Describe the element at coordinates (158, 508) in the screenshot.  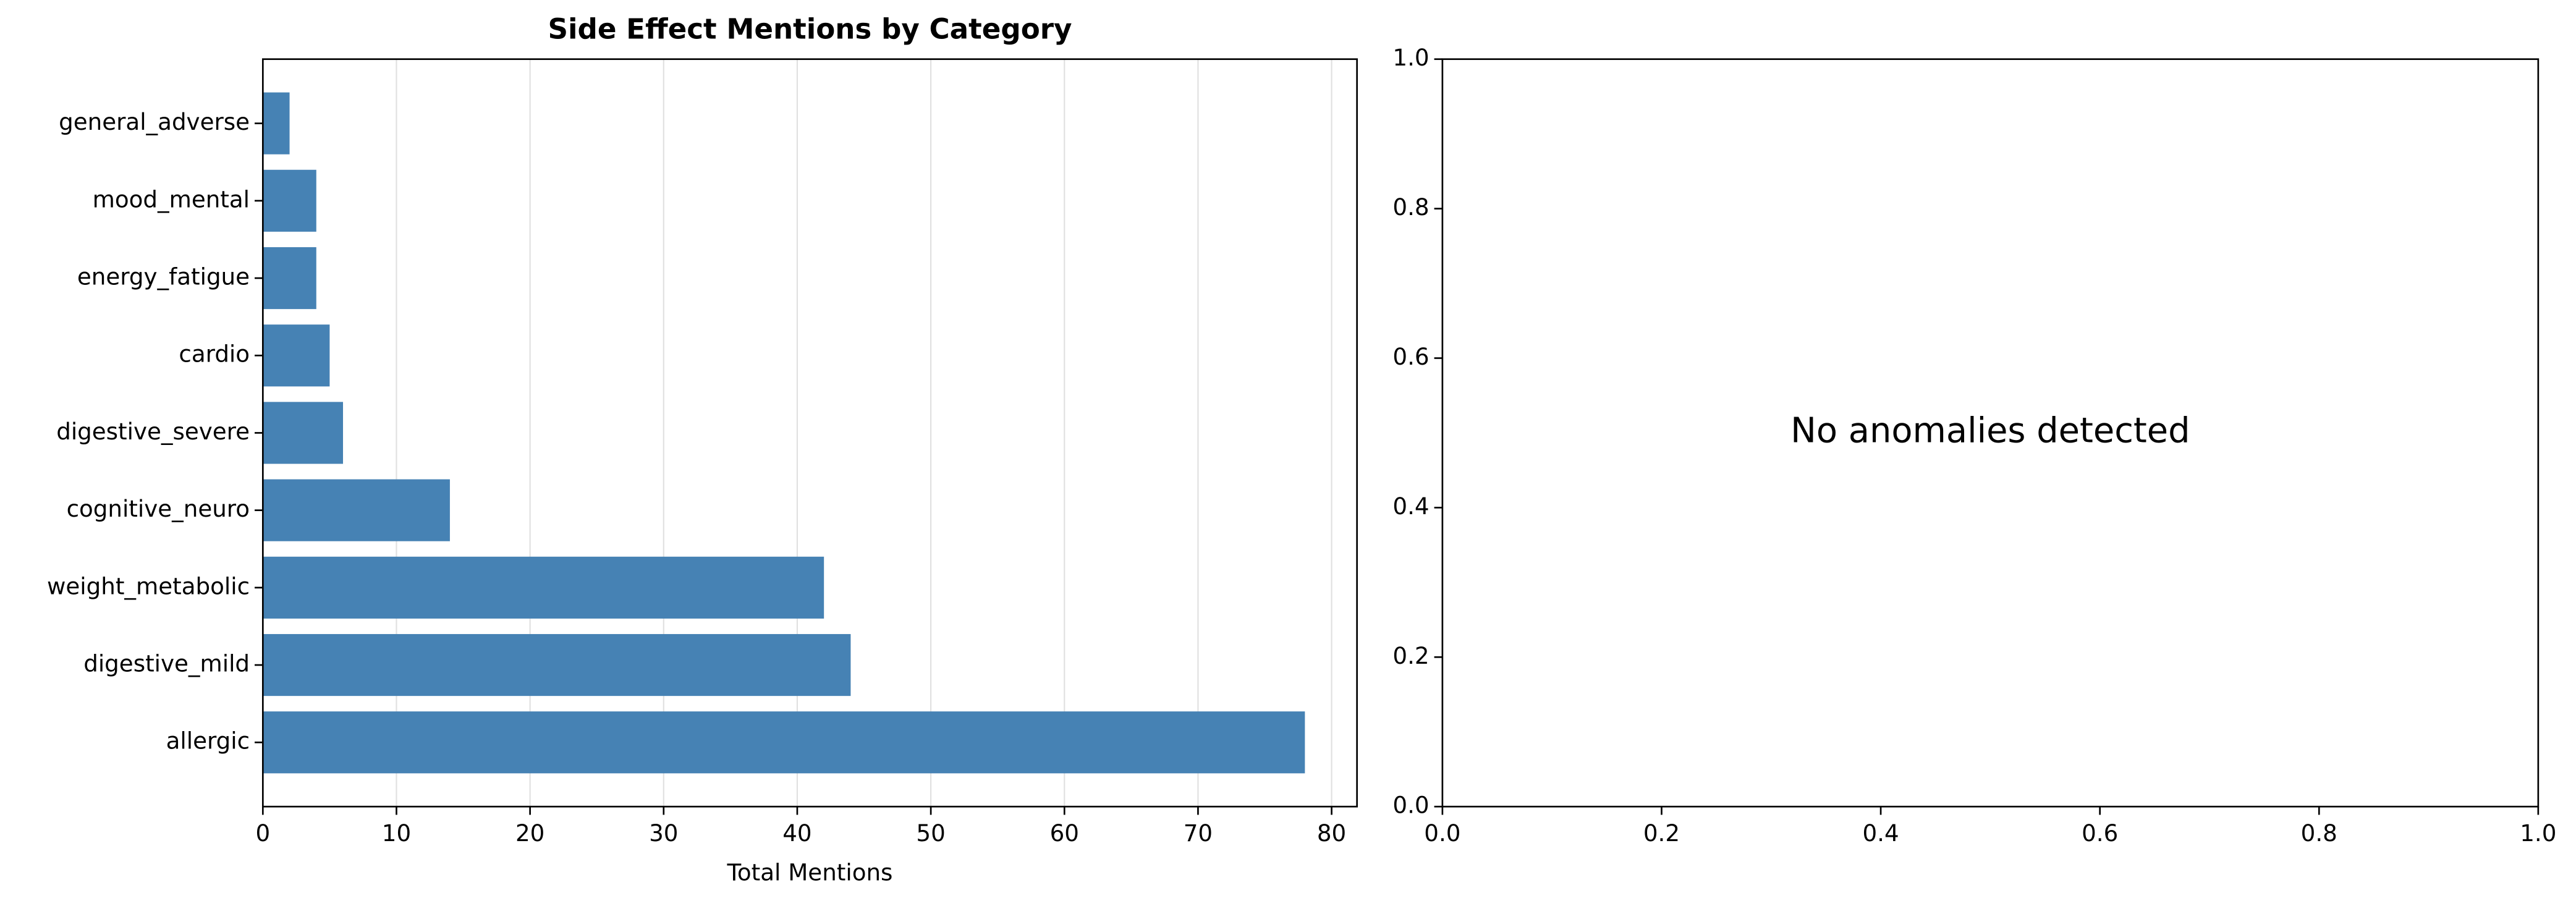
I see `y-tick-label: cognitive_neuro` at that location.